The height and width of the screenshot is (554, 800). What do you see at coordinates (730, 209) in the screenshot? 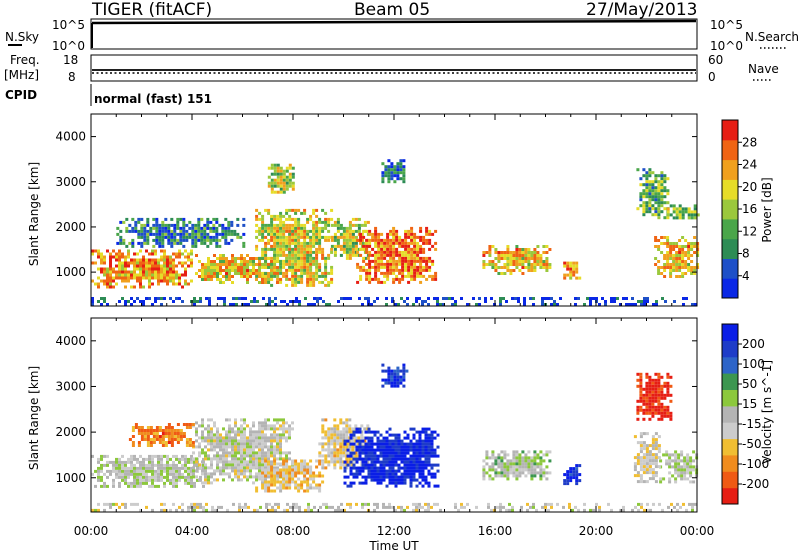
I see `colorbar-swatch` at bounding box center [730, 209].